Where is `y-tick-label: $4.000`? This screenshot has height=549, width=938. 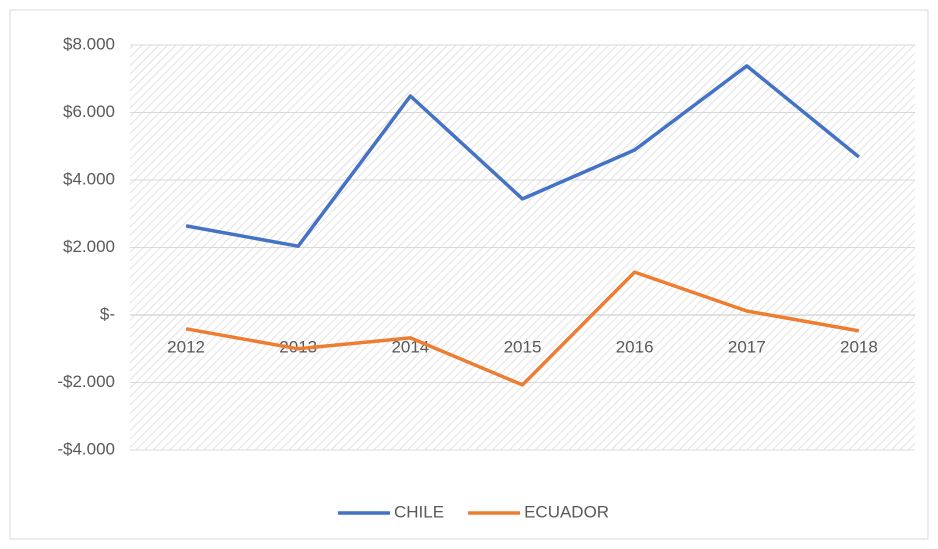 y-tick-label: $4.000 is located at coordinates (89, 178).